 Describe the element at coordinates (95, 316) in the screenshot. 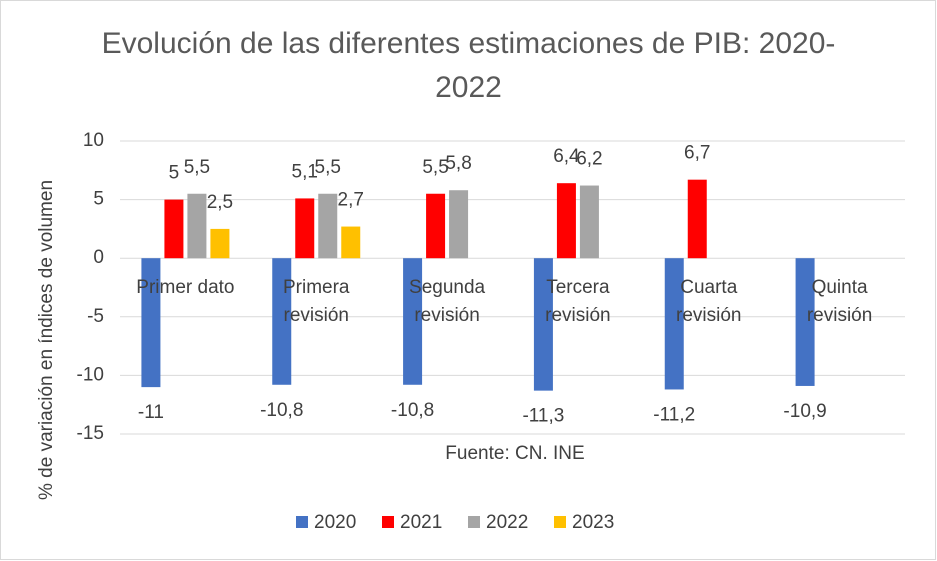

I see `y-tick-label: -5` at that location.